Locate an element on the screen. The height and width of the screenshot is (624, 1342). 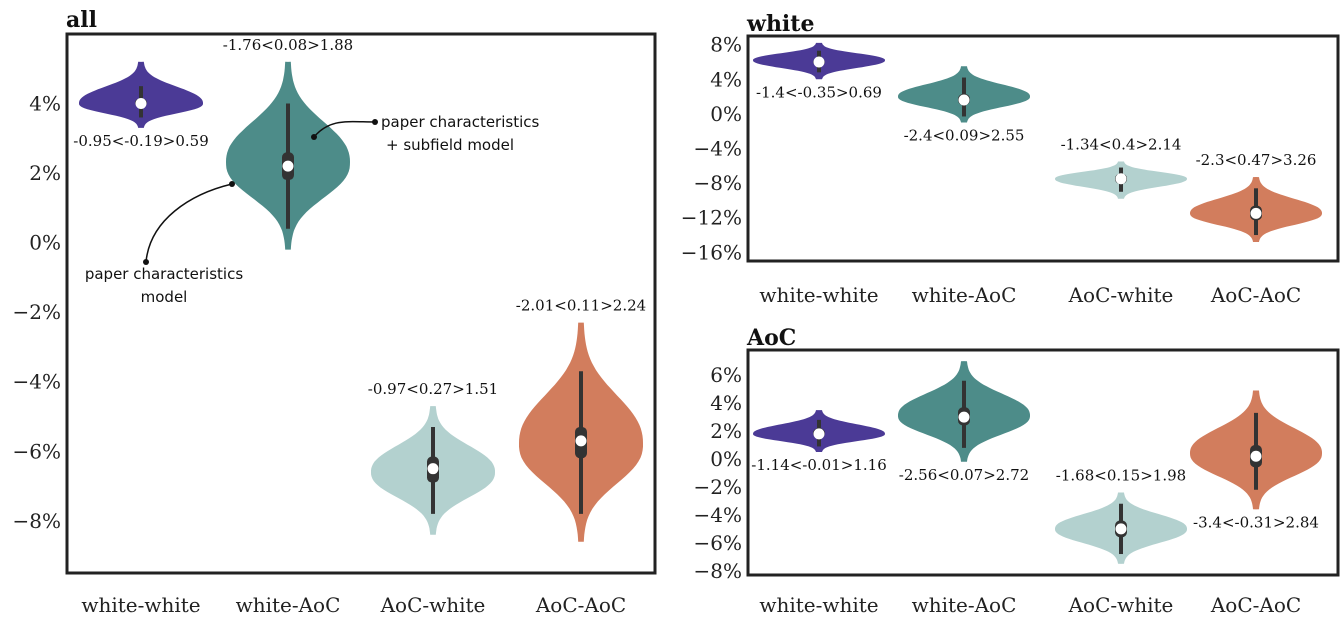
interval-annotation: -1.68<0.15>1.98 is located at coordinates (1121, 476).